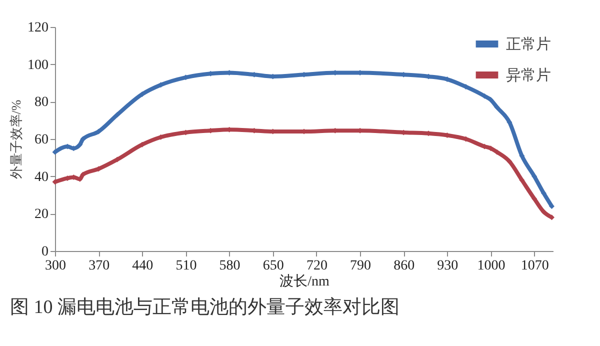 This screenshot has width=600, height=346. I want to click on y-tick-label: 80, so click(41, 102).